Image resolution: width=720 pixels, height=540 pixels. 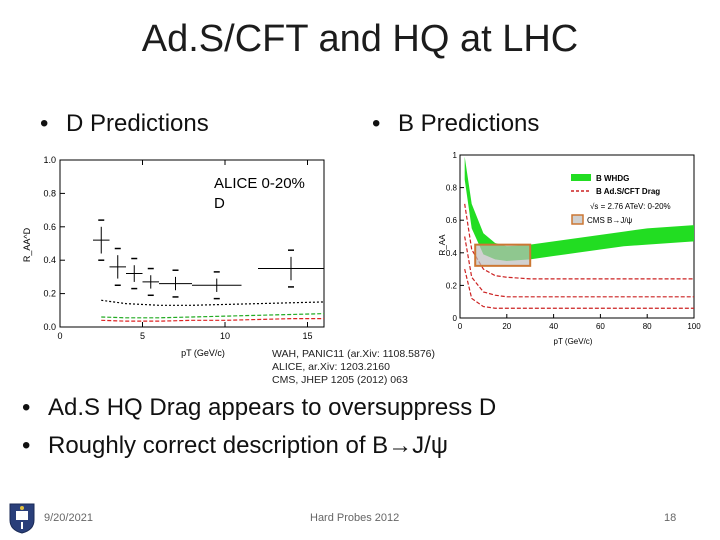 I want to click on y-tick-label: 1, so click(x=455, y=155).